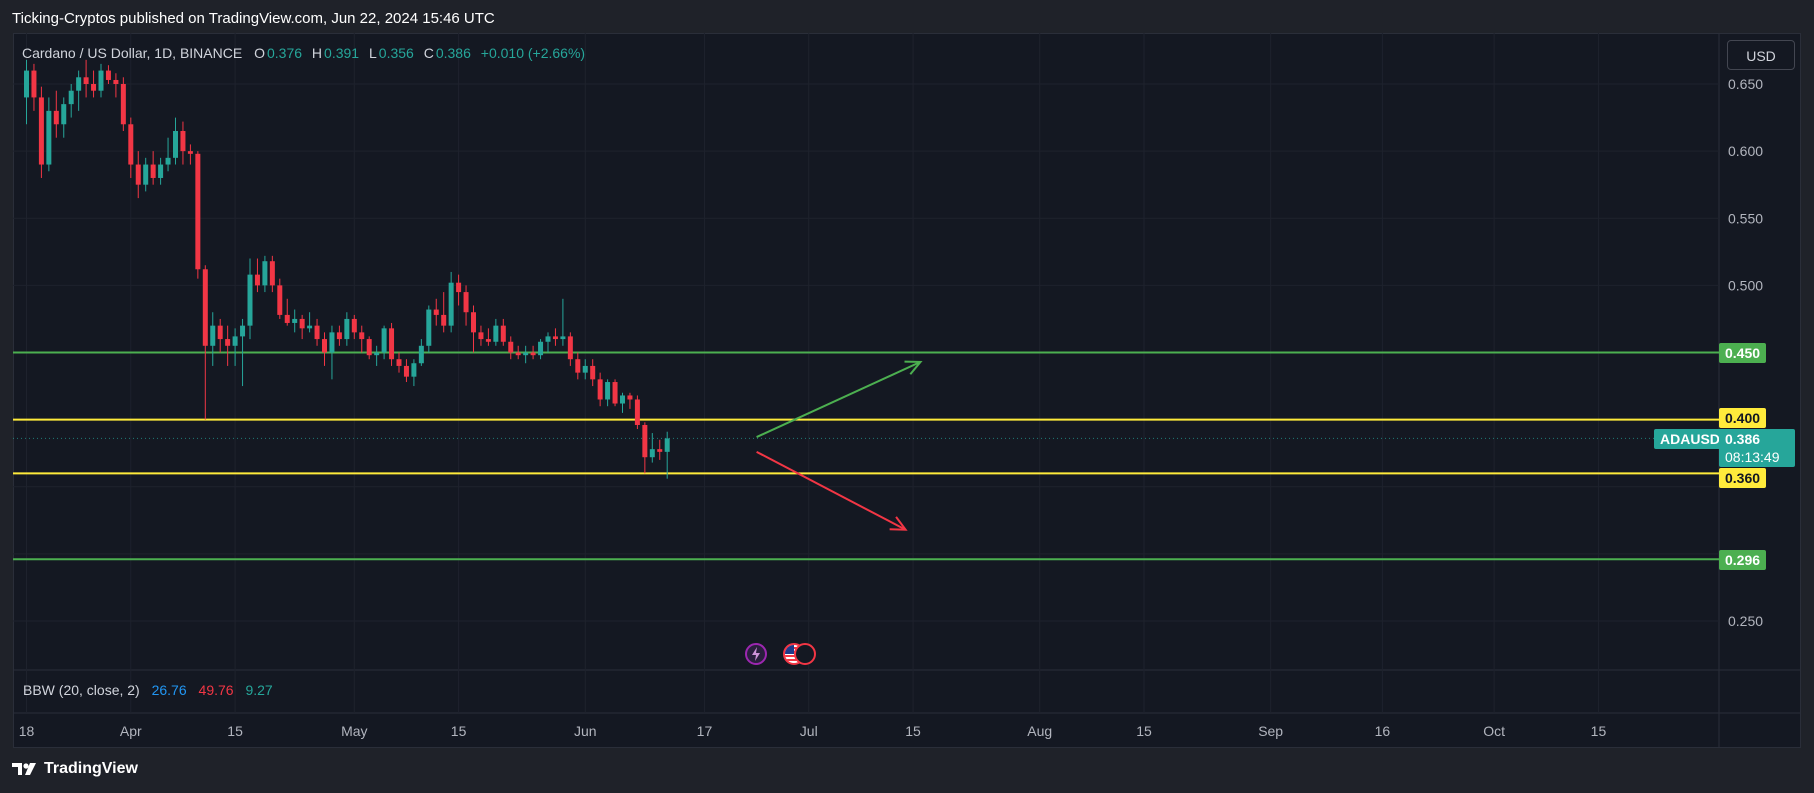 The image size is (1814, 793). What do you see at coordinates (1745, 151) in the screenshot?
I see `y-tick-label: 0.600` at bounding box center [1745, 151].